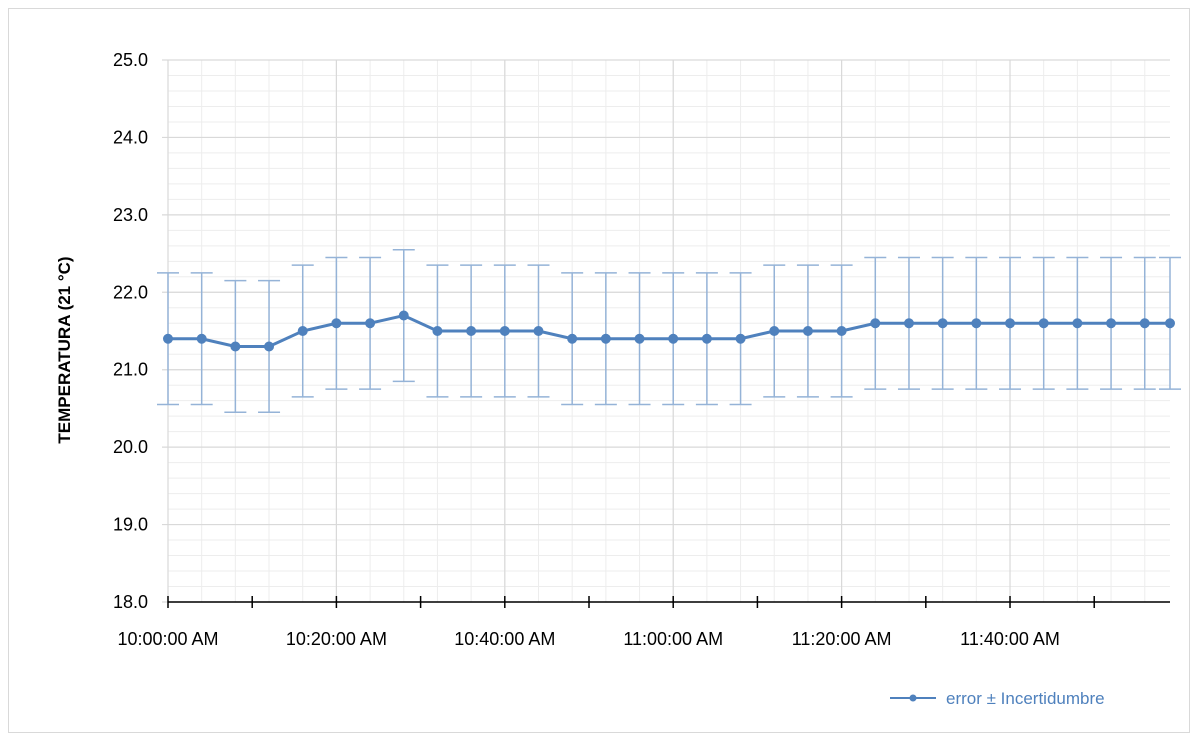 This screenshot has height=741, width=1198. Describe the element at coordinates (130, 602) in the screenshot. I see `y-tick-label: 18.0` at that location.